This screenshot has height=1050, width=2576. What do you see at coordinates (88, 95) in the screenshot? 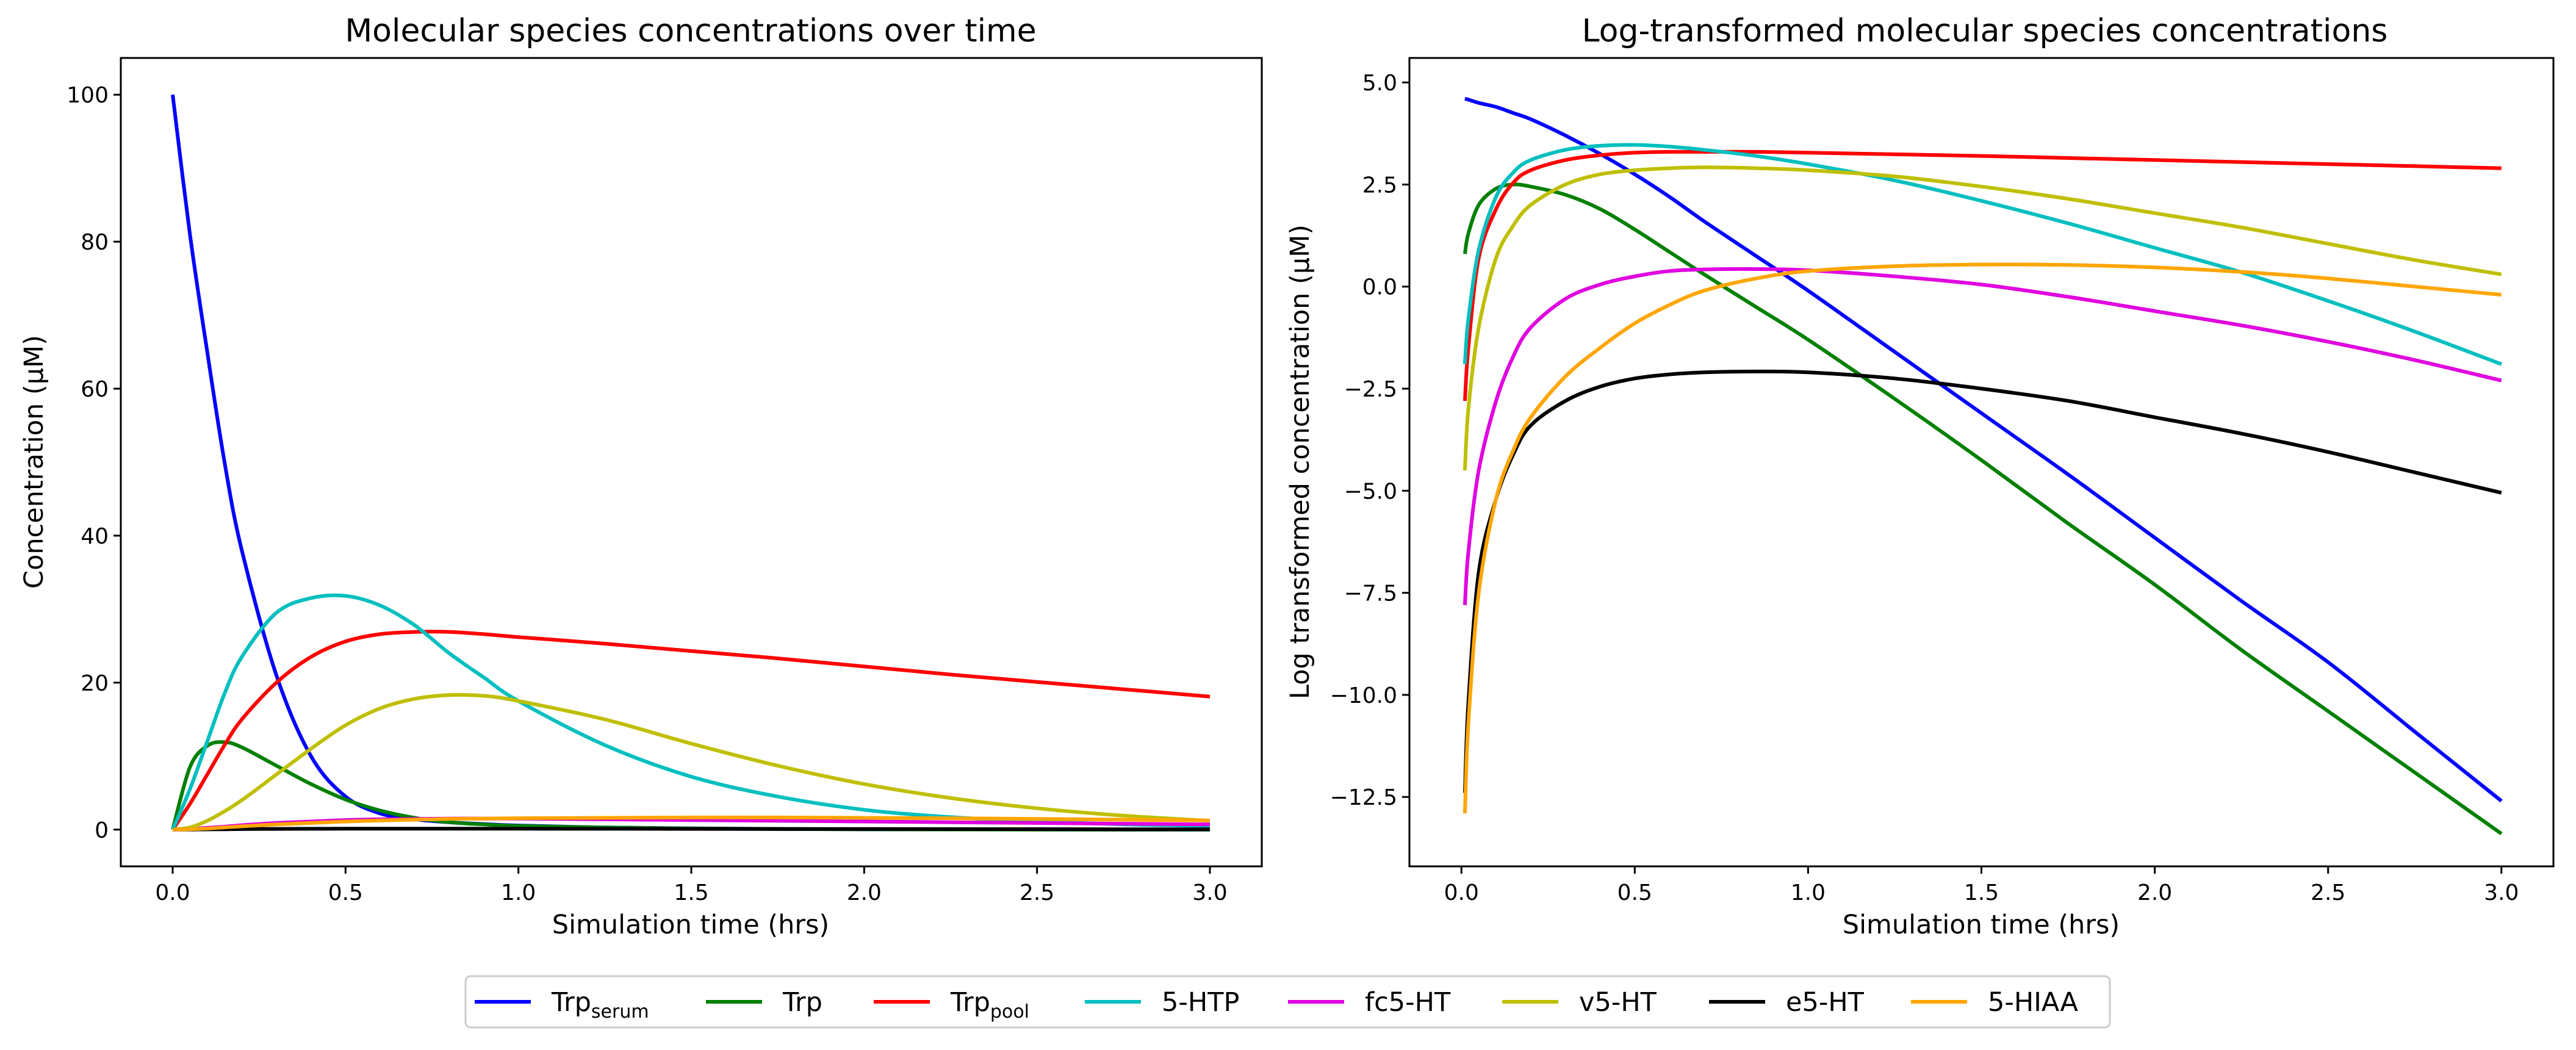
I see `y-tick-label: 100` at bounding box center [88, 95].